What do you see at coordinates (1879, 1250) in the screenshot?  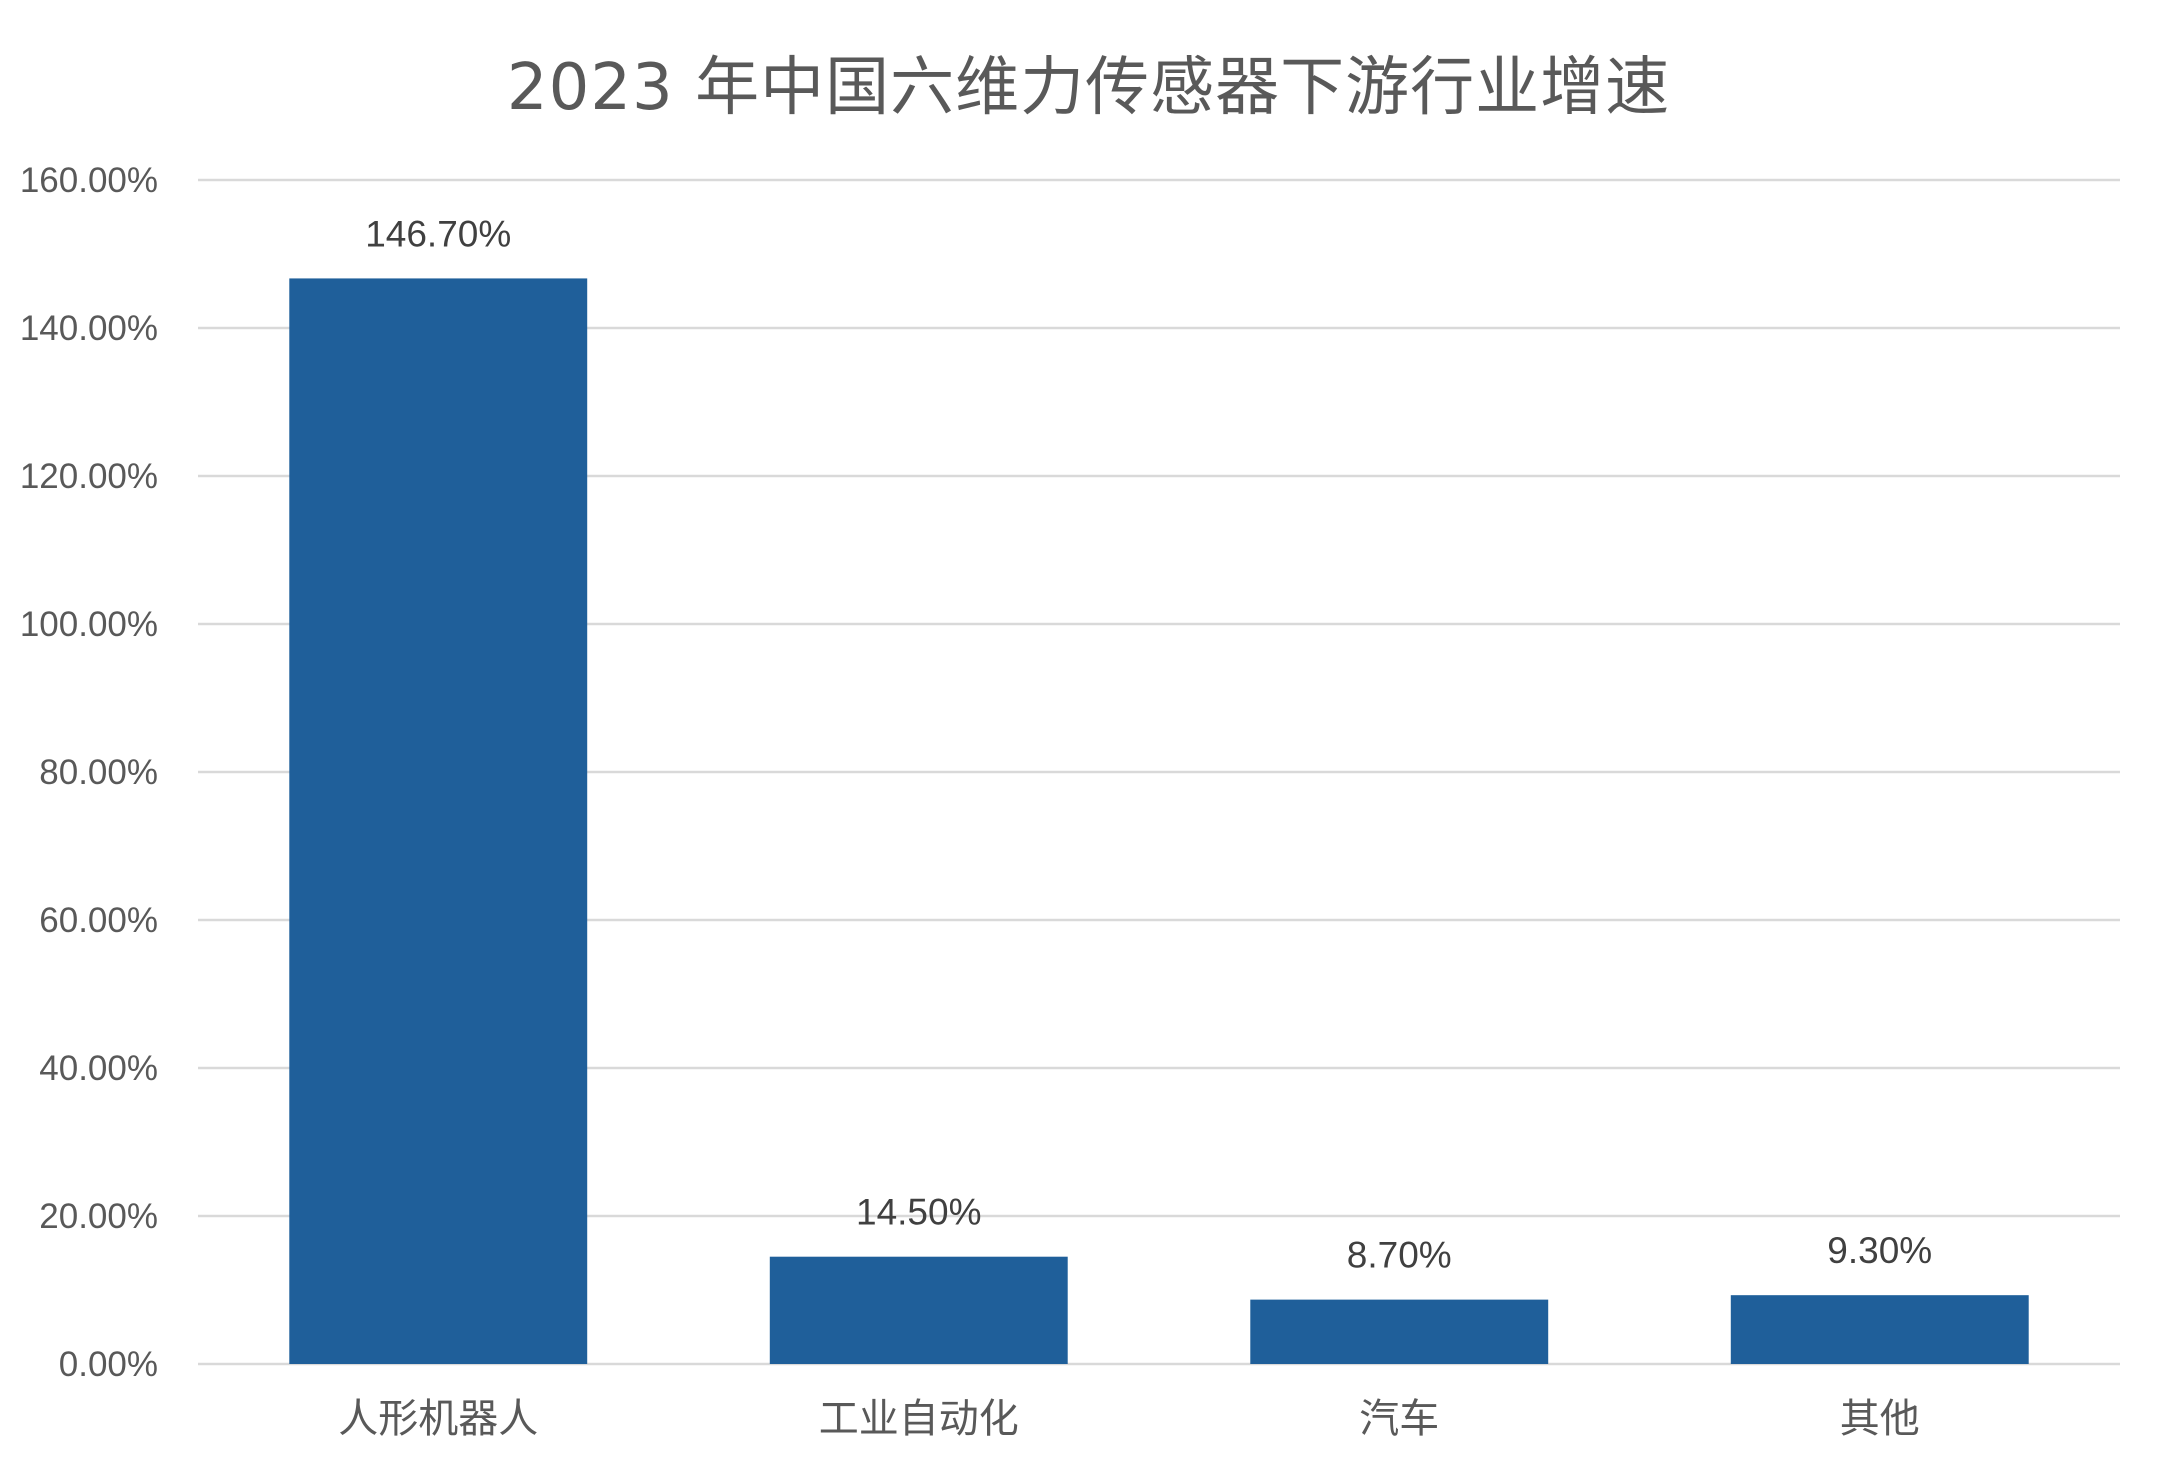 I see `data-label: 9.30%` at bounding box center [1879, 1250].